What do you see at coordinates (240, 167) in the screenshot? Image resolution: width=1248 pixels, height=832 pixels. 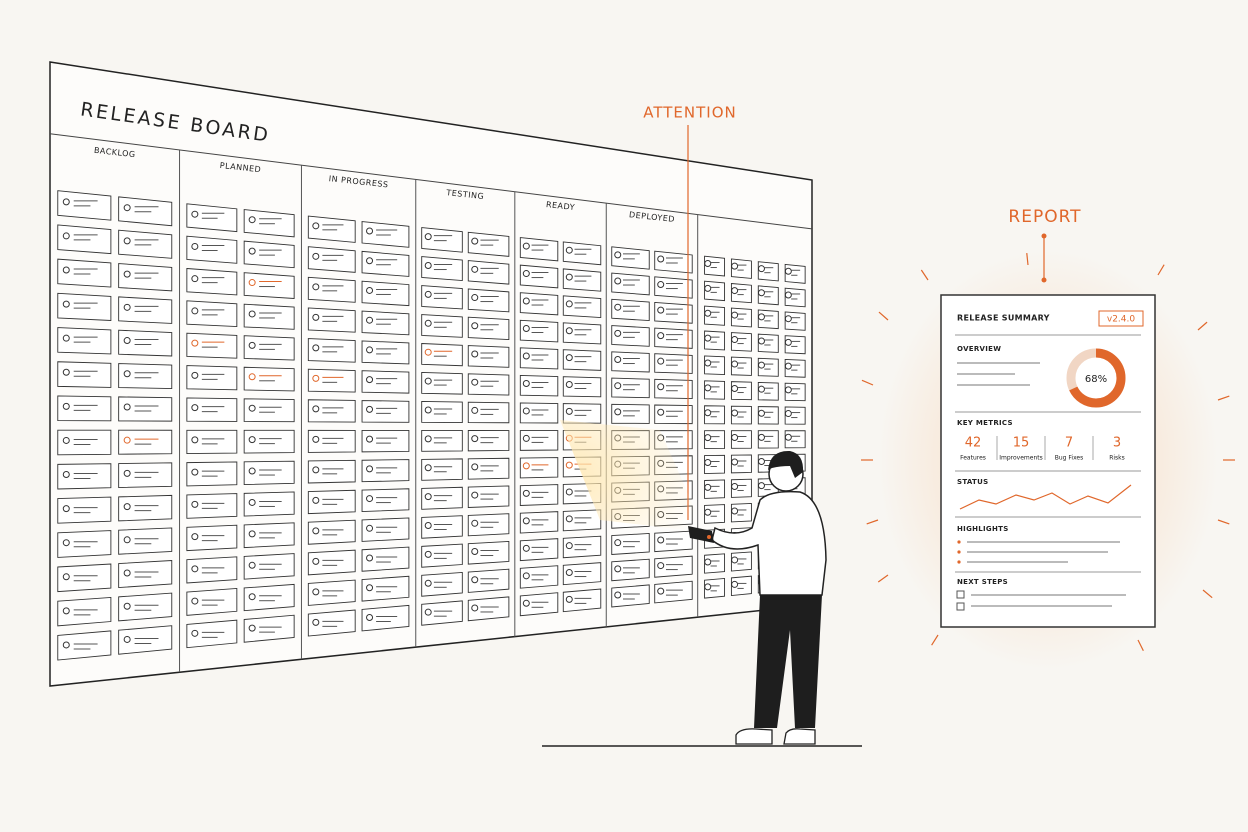 I see `column-header: PLANNED` at bounding box center [240, 167].